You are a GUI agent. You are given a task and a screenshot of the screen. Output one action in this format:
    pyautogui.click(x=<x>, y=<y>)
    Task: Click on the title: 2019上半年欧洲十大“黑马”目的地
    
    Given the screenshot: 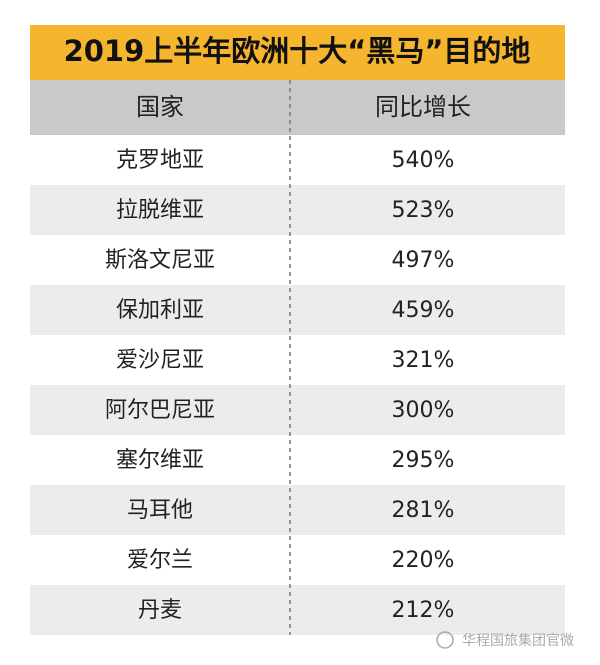 What is the action you would take?
    pyautogui.click(x=297, y=51)
    